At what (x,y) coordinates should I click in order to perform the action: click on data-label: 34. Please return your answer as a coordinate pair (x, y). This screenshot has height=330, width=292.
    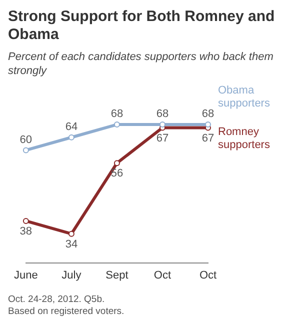
    Looking at the image, I should click on (71, 244).